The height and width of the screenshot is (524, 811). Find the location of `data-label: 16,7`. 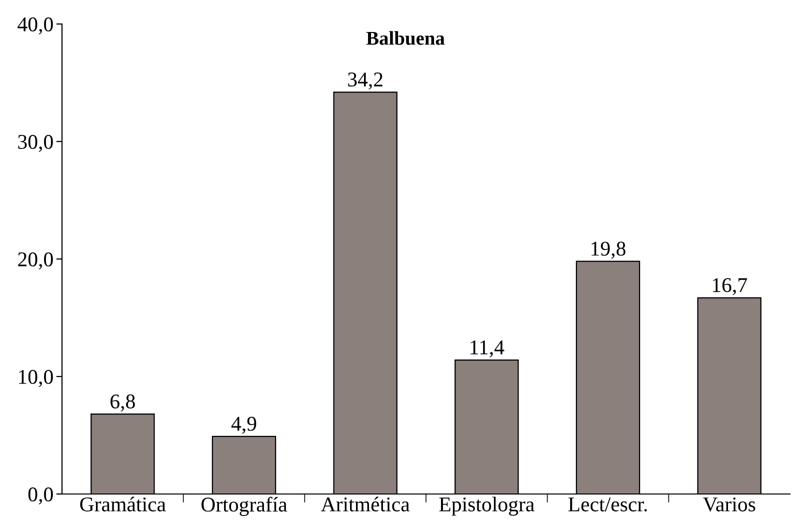

data-label: 16,7 is located at coordinates (729, 287).